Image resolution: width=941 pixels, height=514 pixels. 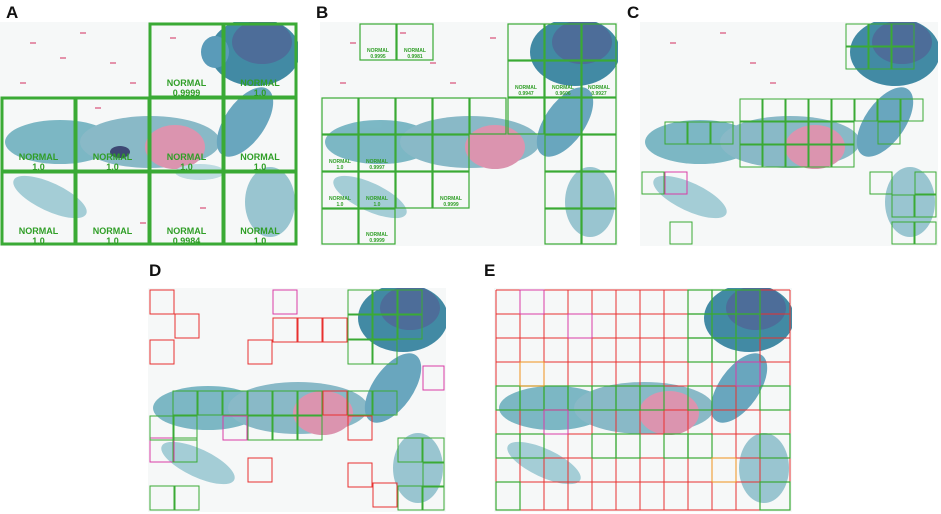 I want to click on grade-tiles, so click(x=273, y=398).